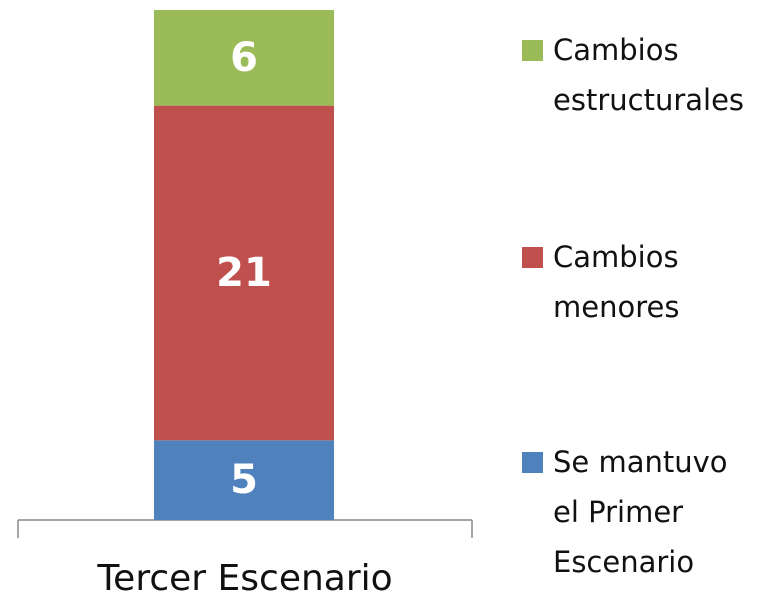  What do you see at coordinates (649, 75) in the screenshot?
I see `legend-label: Cambios estructurales` at bounding box center [649, 75].